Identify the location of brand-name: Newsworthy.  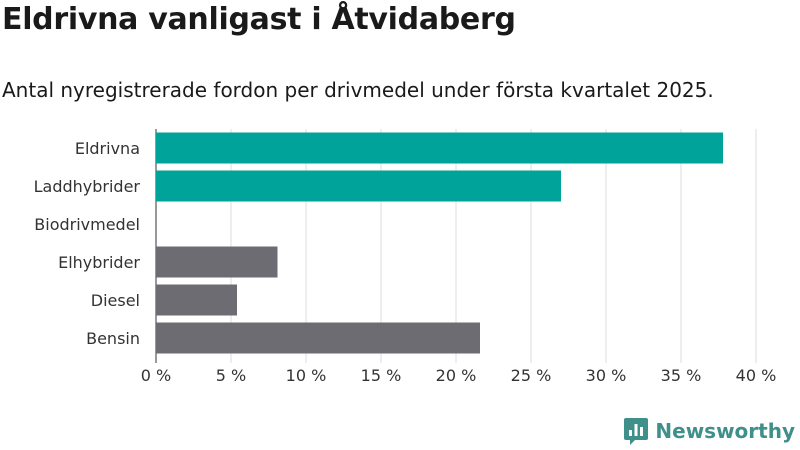
(725, 431).